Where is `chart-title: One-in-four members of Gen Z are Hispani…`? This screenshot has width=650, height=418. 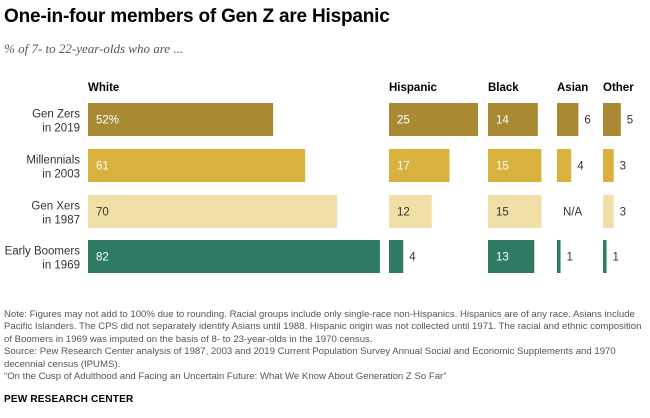 chart-title: One-in-four members of Gen Z are Hispani… is located at coordinates (197, 16).